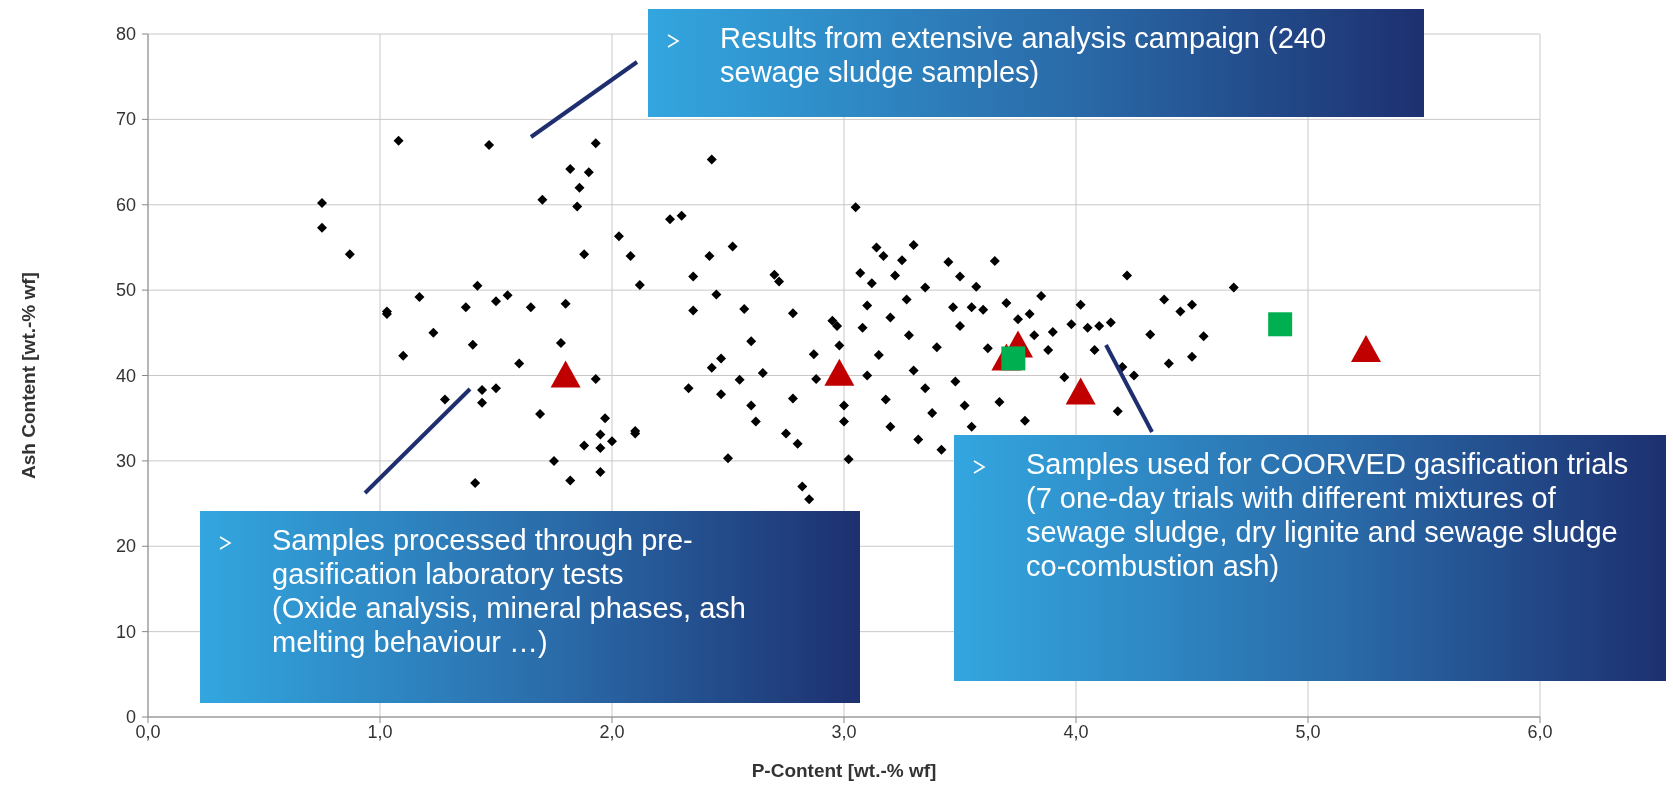 Image resolution: width=1673 pixels, height=806 pixels. Describe the element at coordinates (130, 717) in the screenshot. I see `y-tick-label: 0` at that location.